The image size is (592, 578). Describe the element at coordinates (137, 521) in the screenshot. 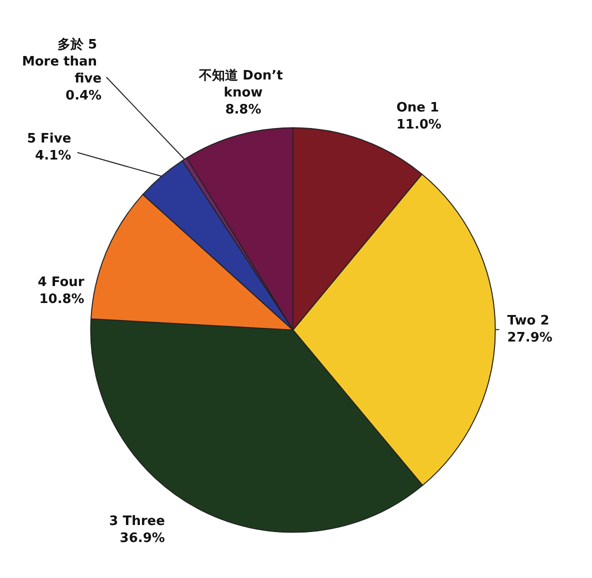

I see `slice-label: 3 Three` at that location.